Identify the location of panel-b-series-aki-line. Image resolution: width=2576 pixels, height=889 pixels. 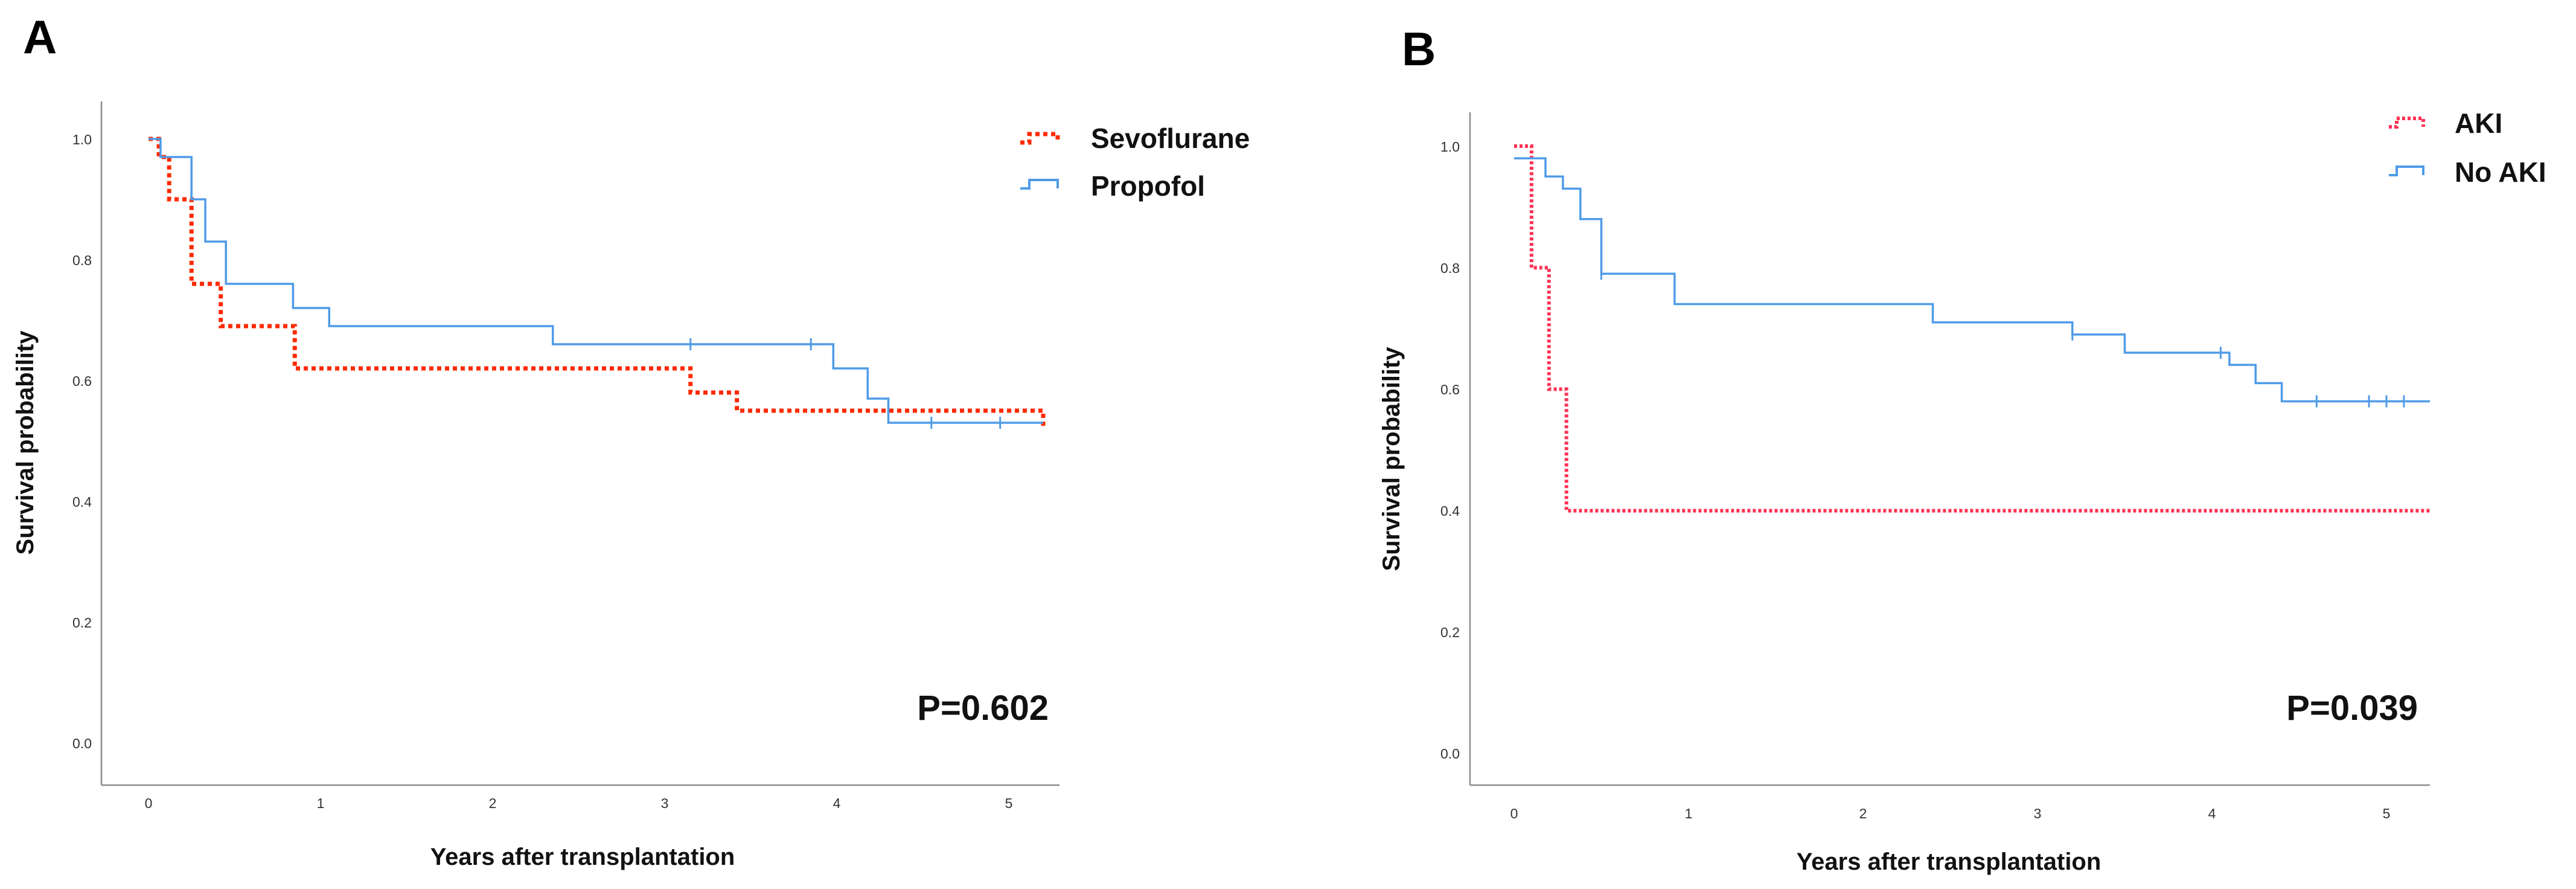
(1972, 328).